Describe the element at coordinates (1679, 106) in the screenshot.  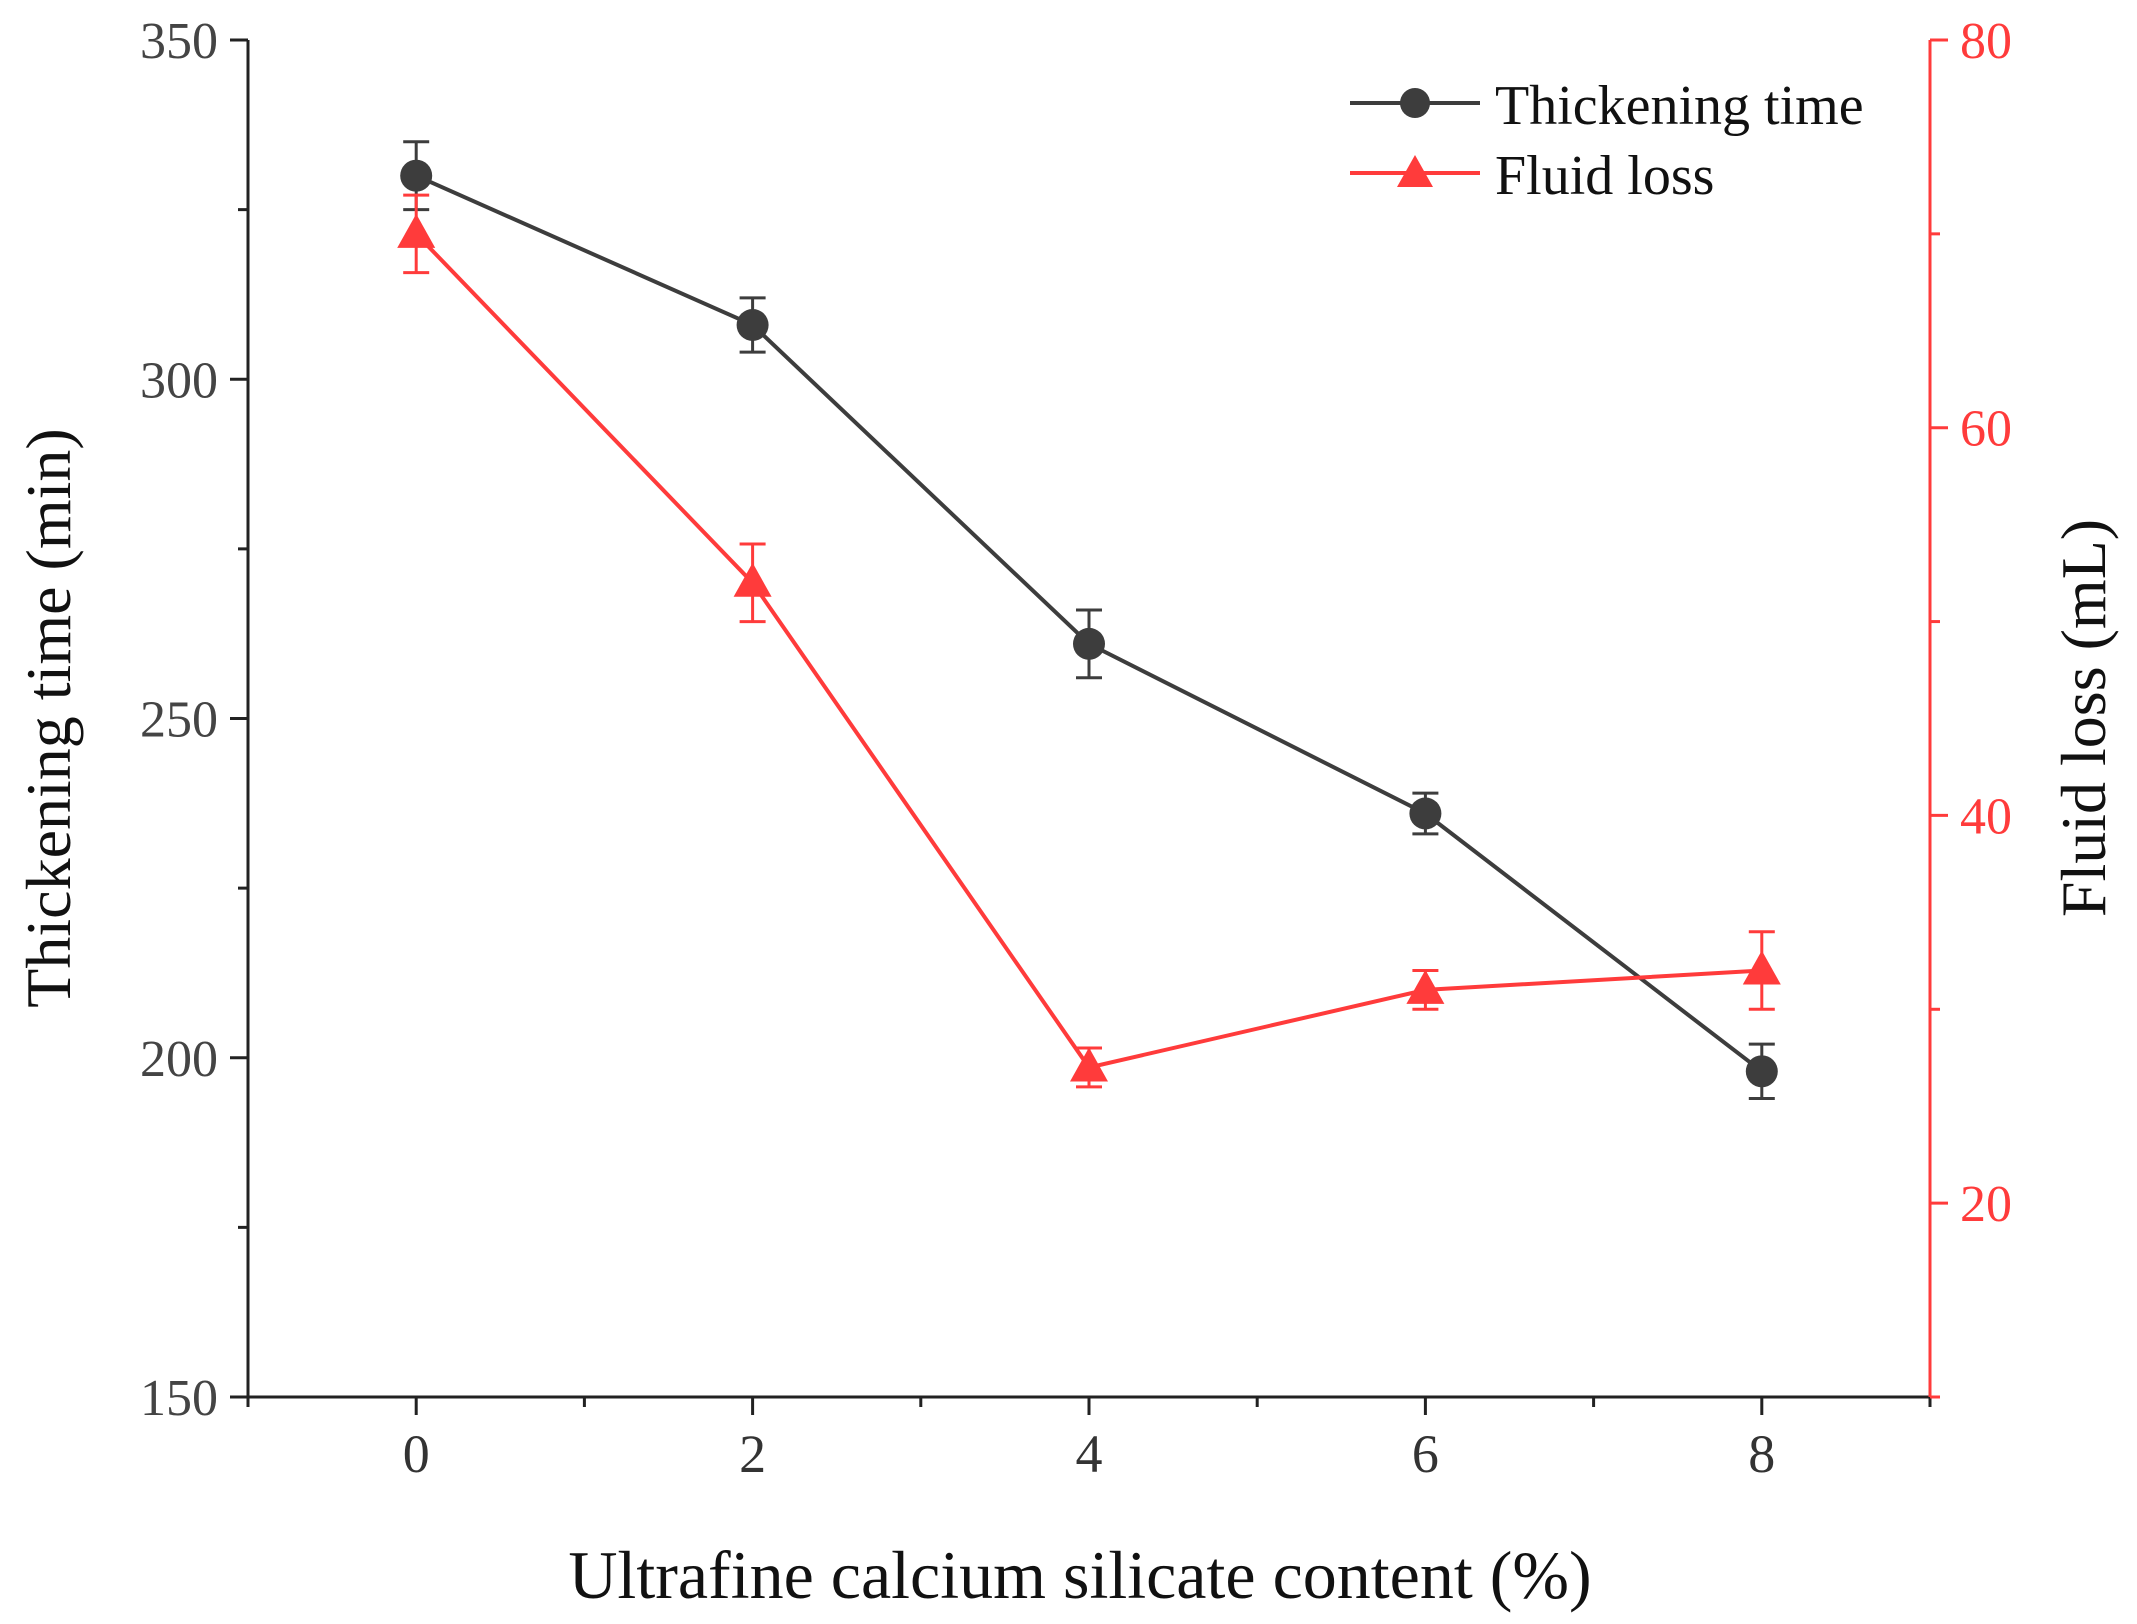
I see `legend-thickening-label: Thickening time` at that location.